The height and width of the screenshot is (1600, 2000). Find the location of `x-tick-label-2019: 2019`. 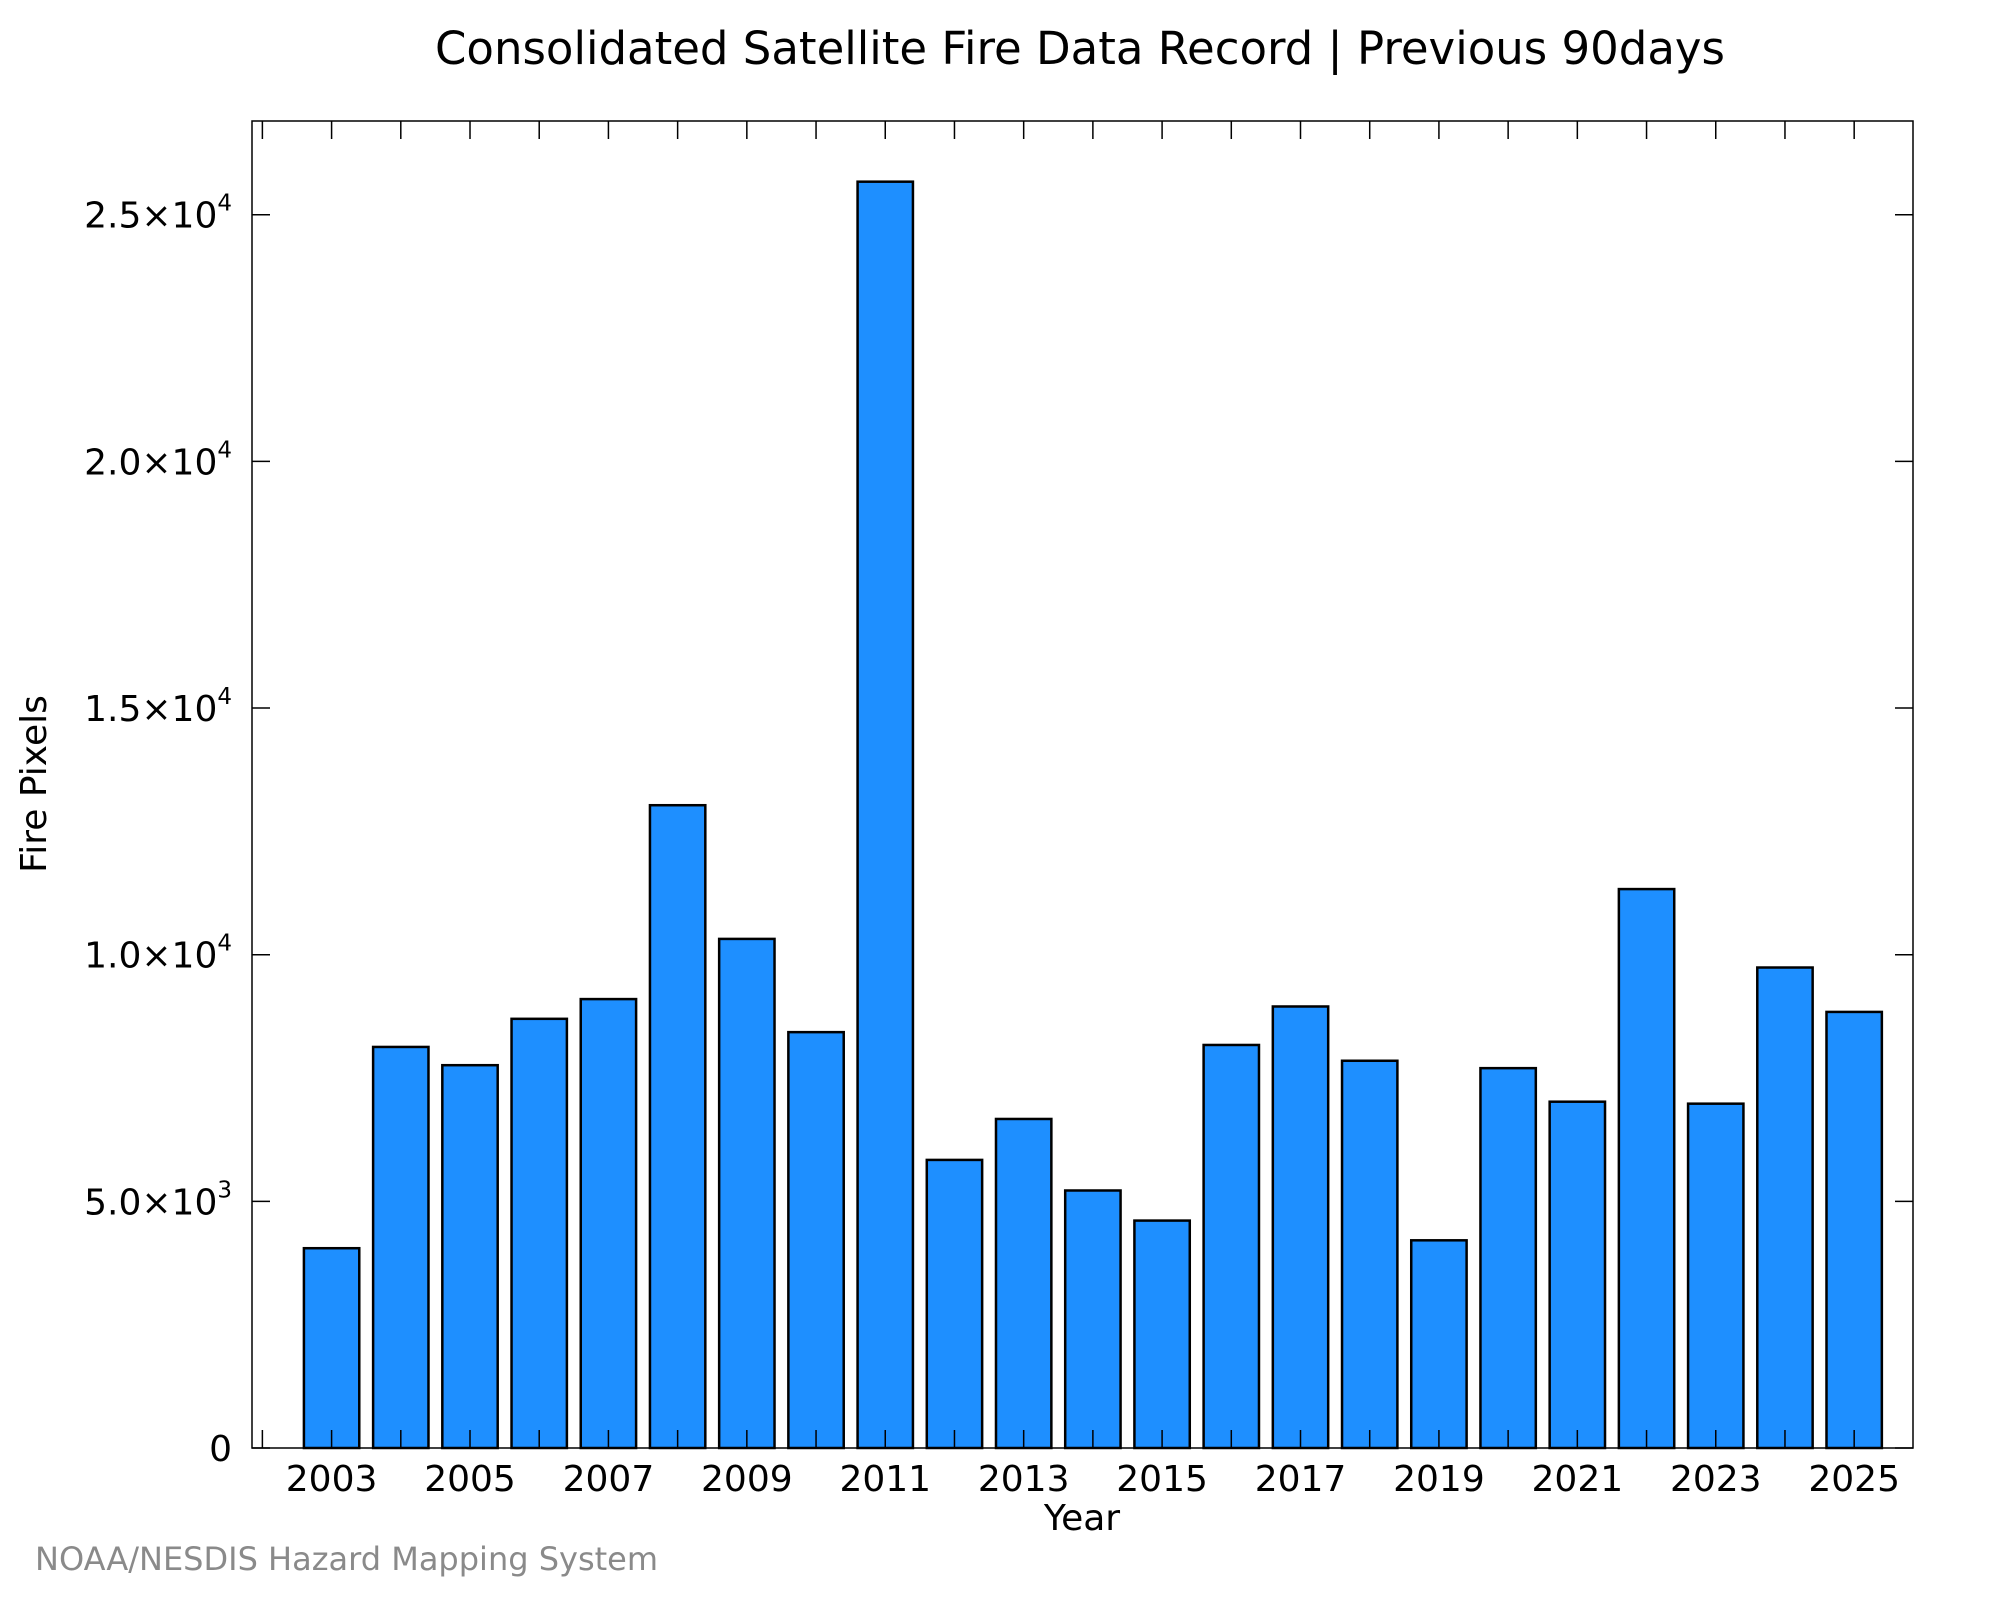

x-tick-label-2019: 2019 is located at coordinates (1439, 1479).